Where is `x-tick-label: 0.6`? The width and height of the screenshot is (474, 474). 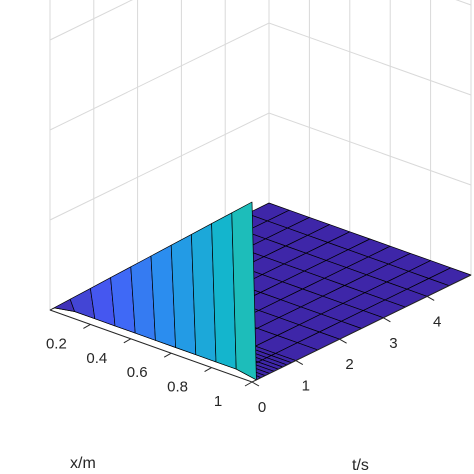 x-tick-label: 0.6 is located at coordinates (137, 372).